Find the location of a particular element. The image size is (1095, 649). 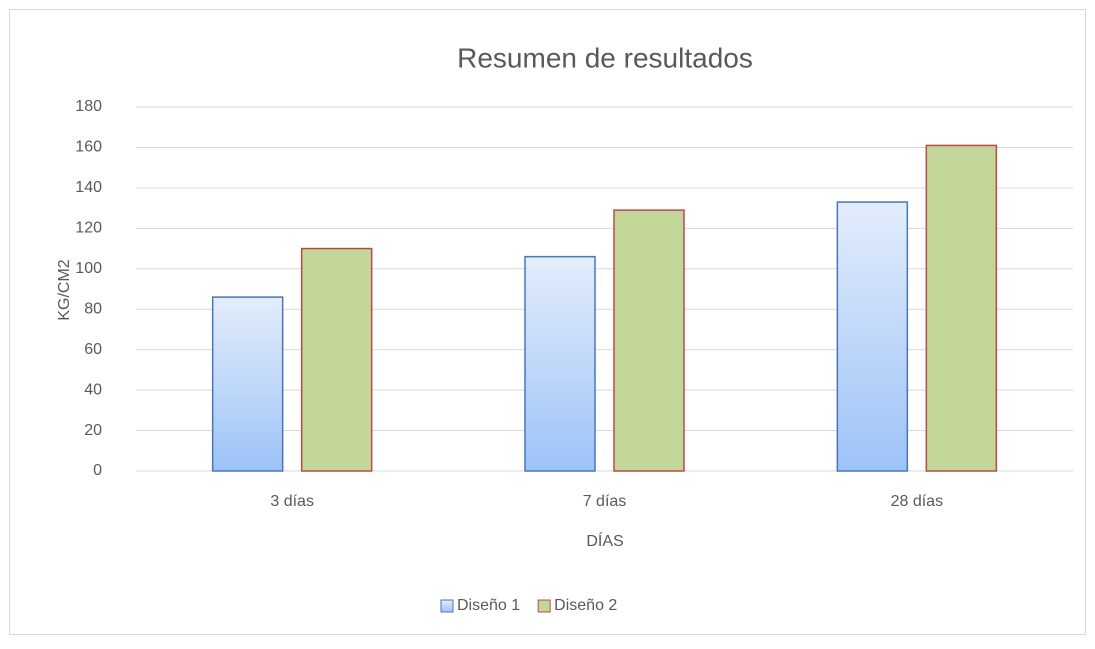

y-tick-label: 160 is located at coordinates (88, 147).